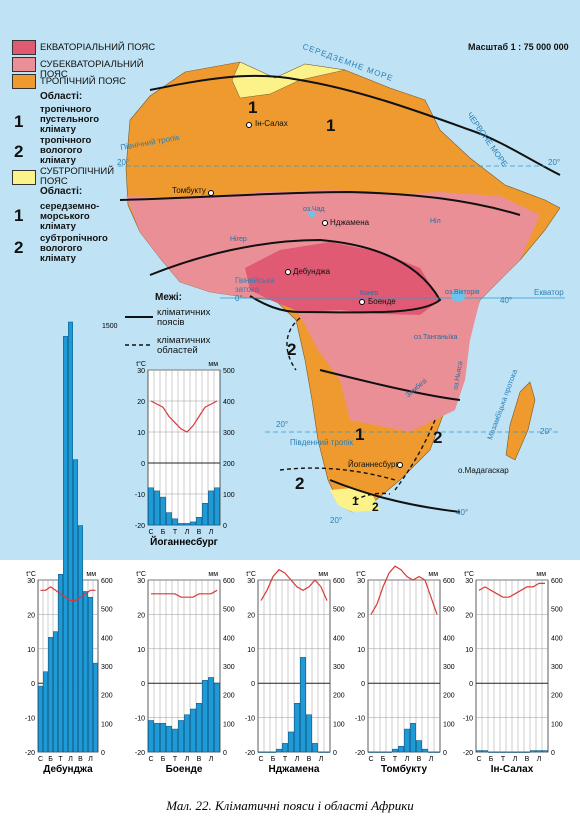 This screenshot has width=580, height=824. I want to click on p-max-label: 1500, so click(110, 326).